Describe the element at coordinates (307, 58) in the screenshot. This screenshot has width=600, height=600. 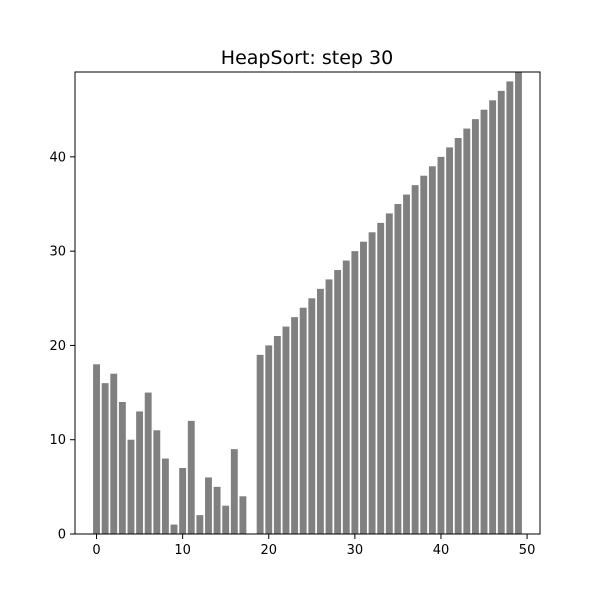
I see `chart-title: HeapSort: step 30` at that location.